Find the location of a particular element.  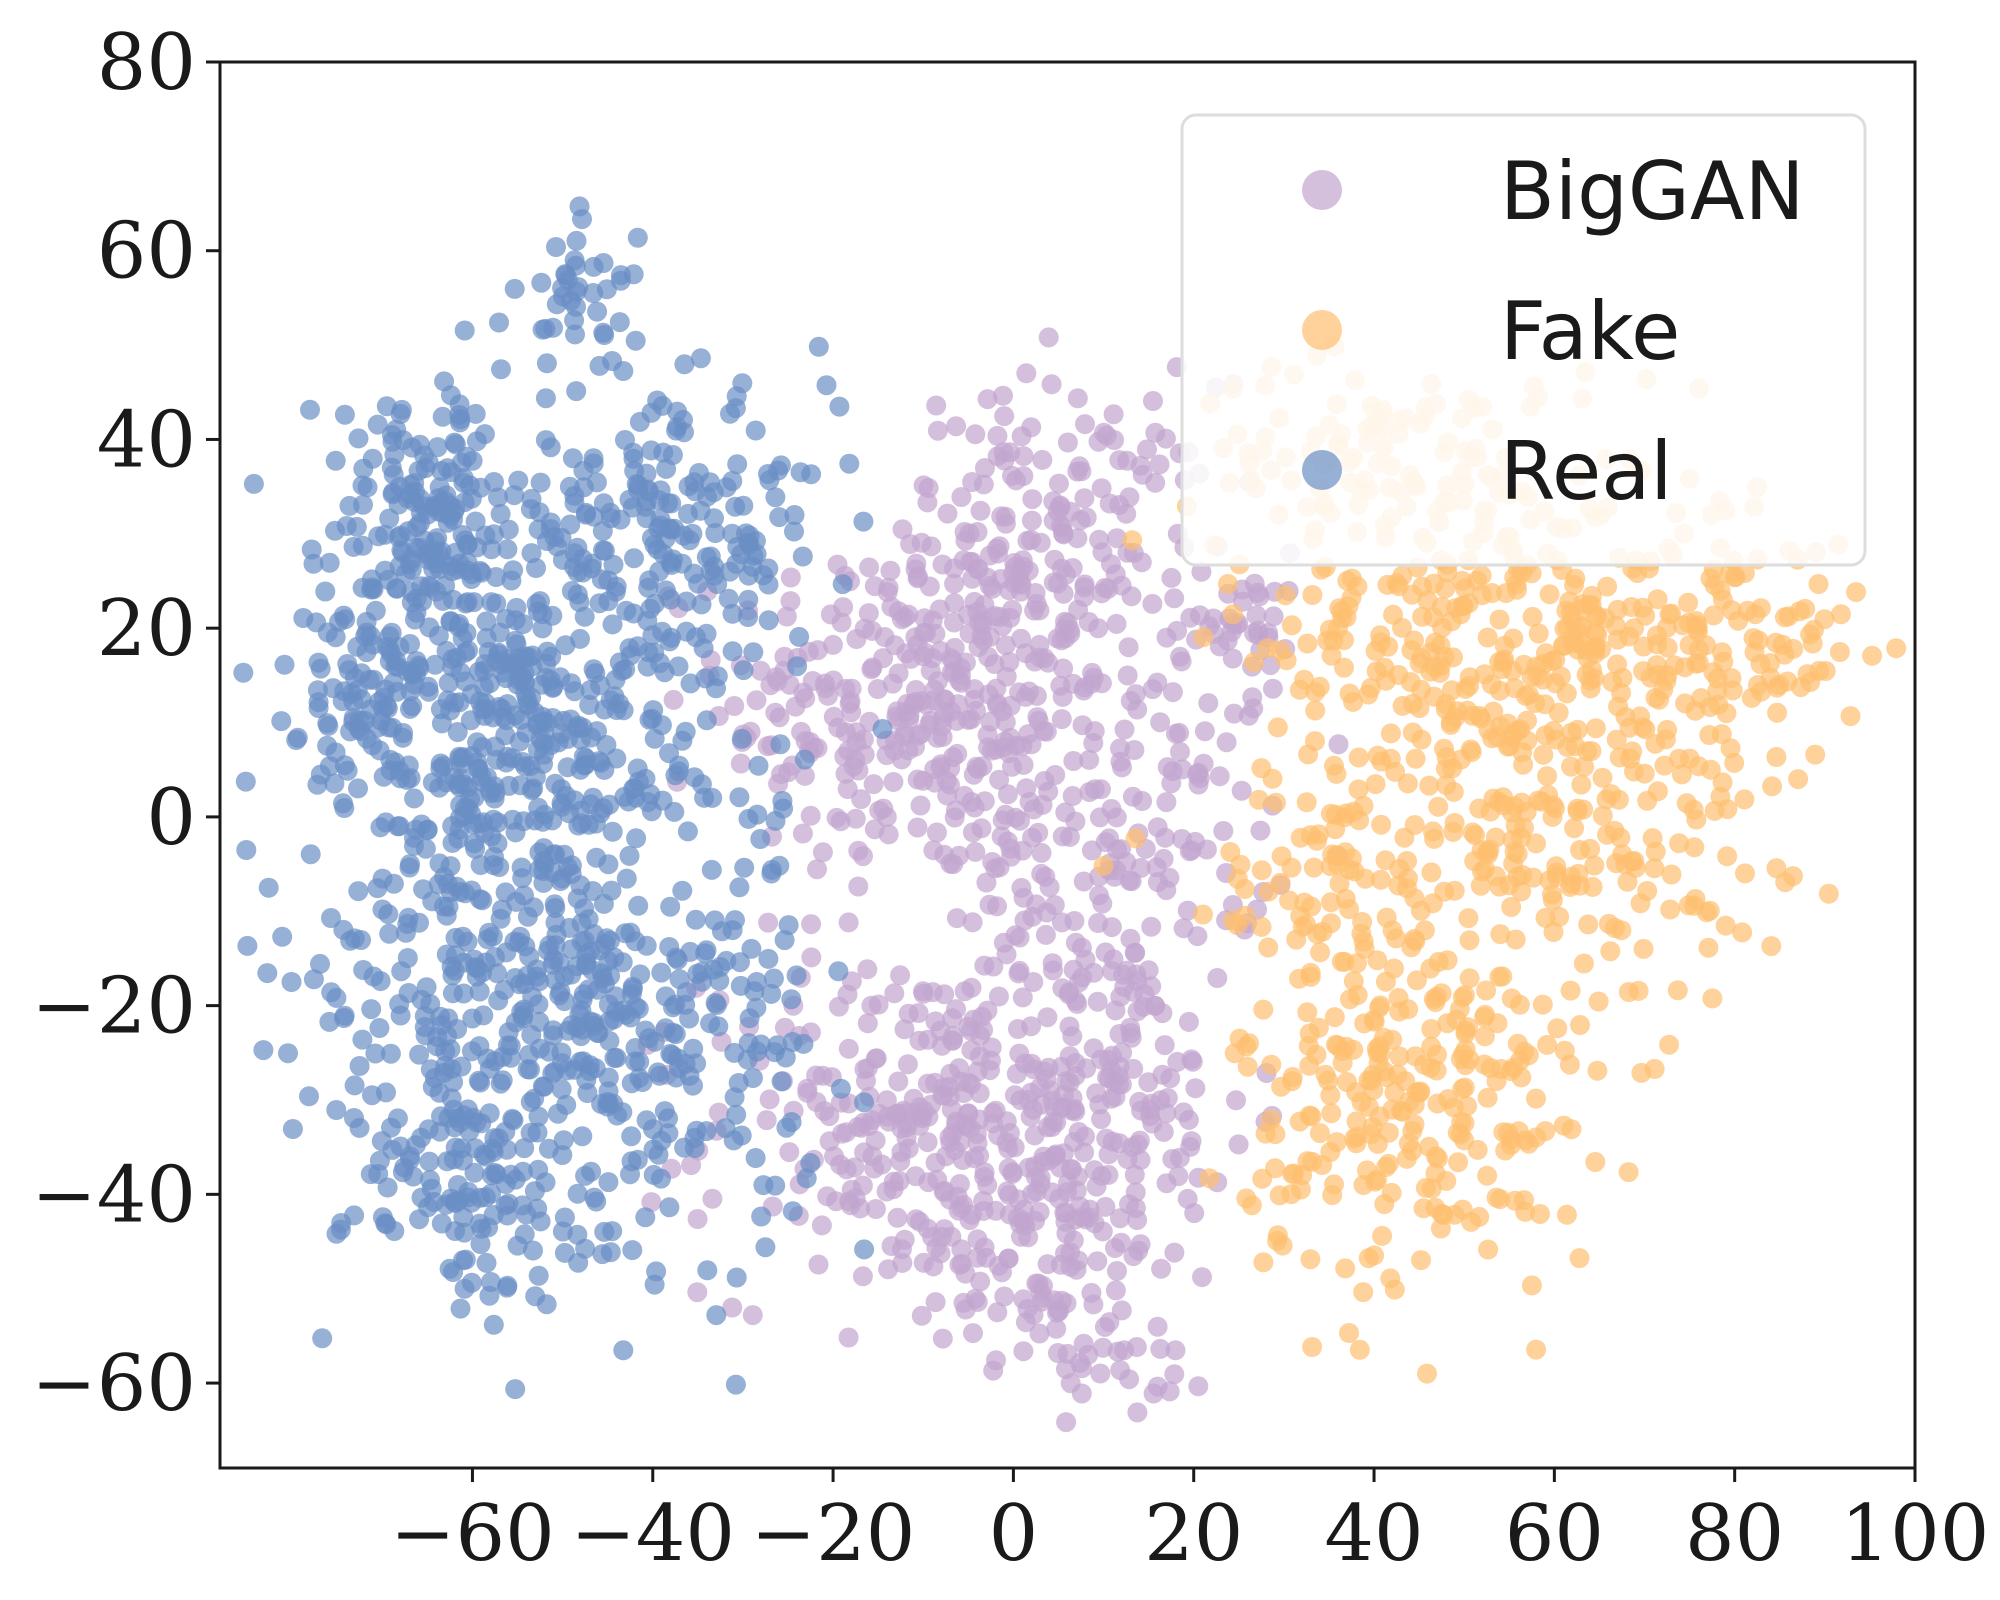

y-tick-label: 20 is located at coordinates (146, 629).